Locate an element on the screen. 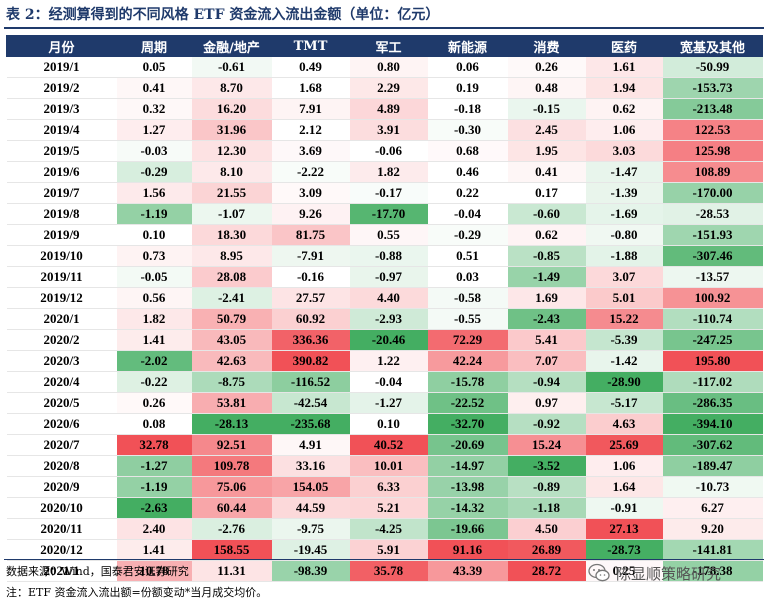 The height and width of the screenshot is (604, 768). cell-month: 2020/2 is located at coordinates (61, 340).